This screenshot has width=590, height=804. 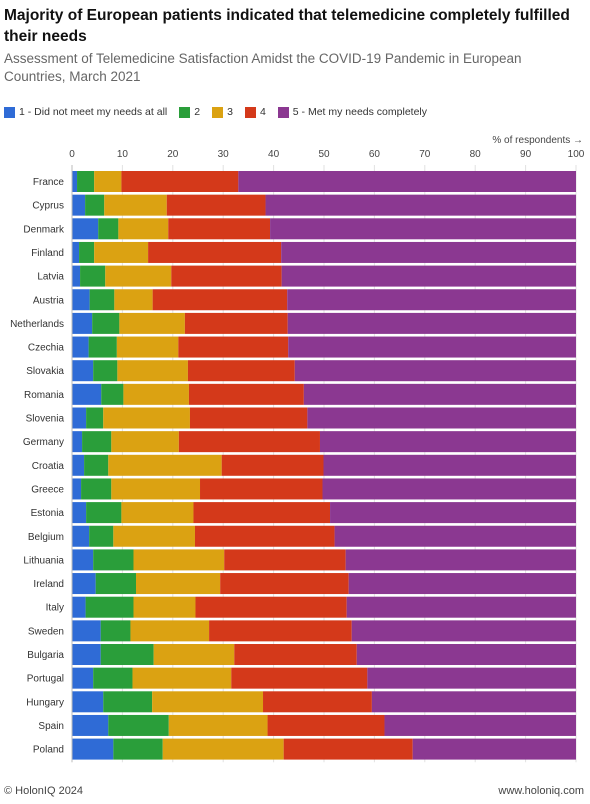 I want to click on x-tick-label: 20, so click(x=173, y=154).